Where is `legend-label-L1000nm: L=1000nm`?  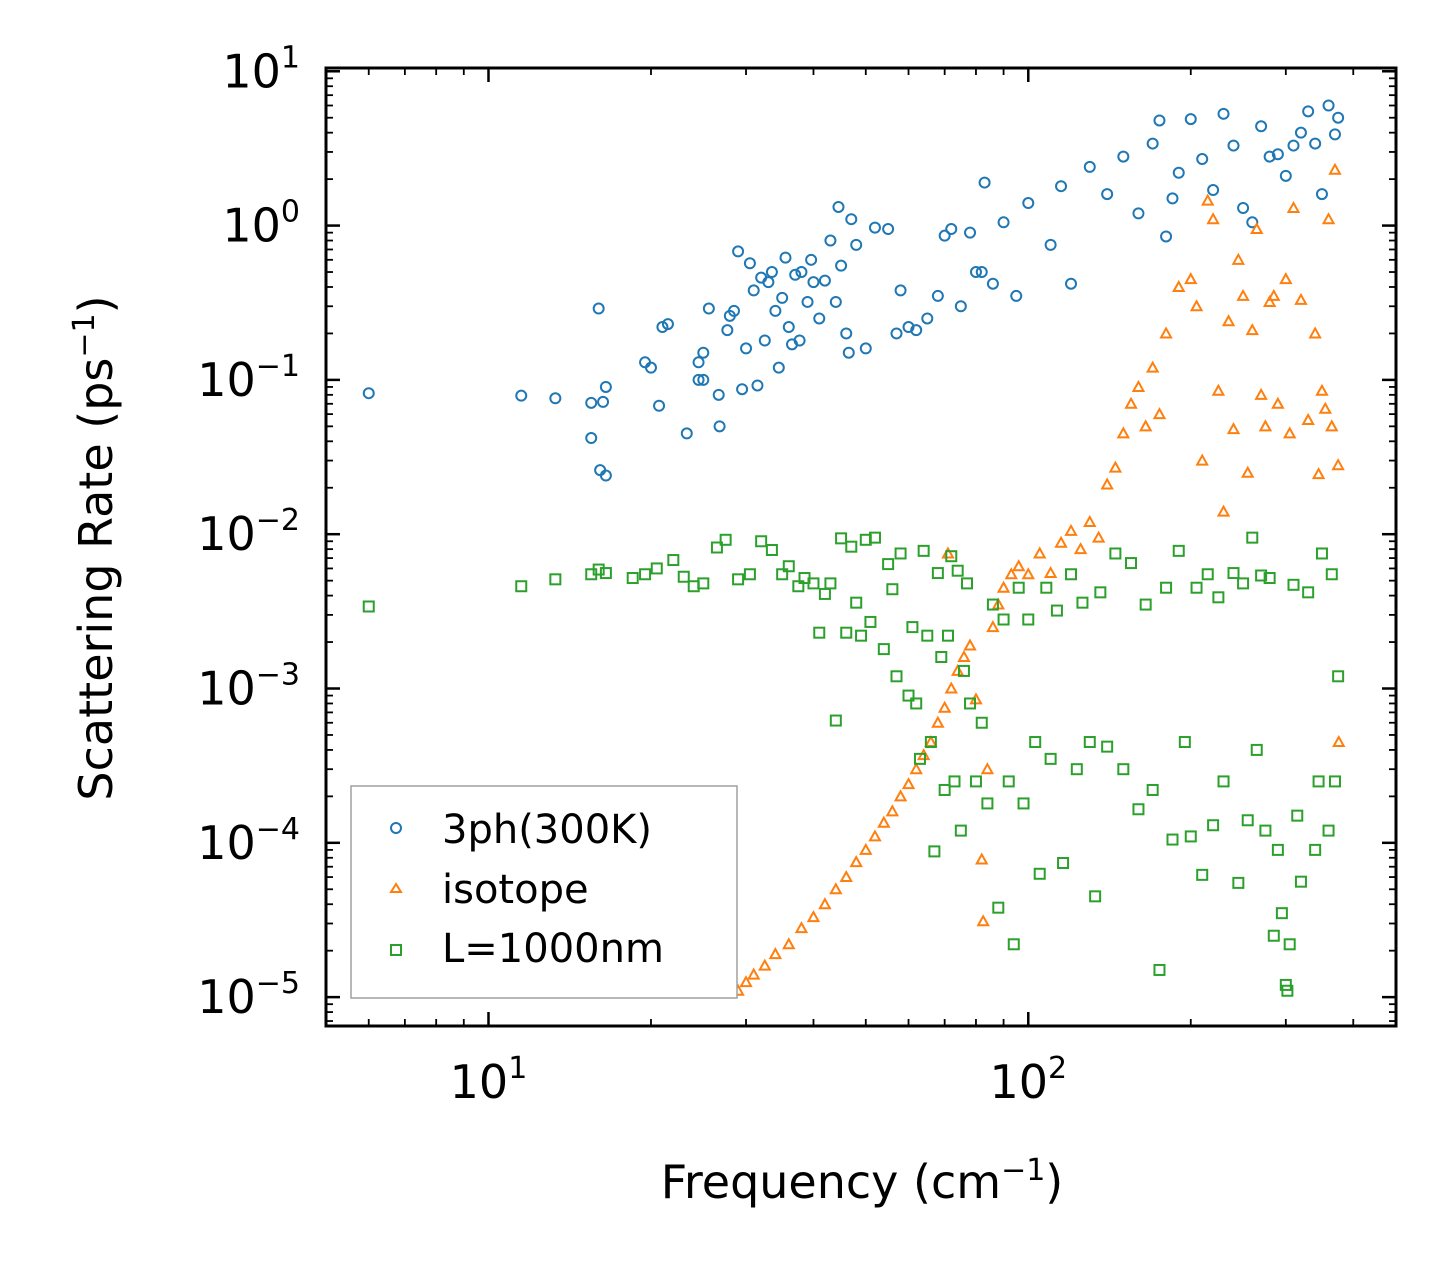
legend-label-L1000nm: L=1000nm is located at coordinates (553, 949).